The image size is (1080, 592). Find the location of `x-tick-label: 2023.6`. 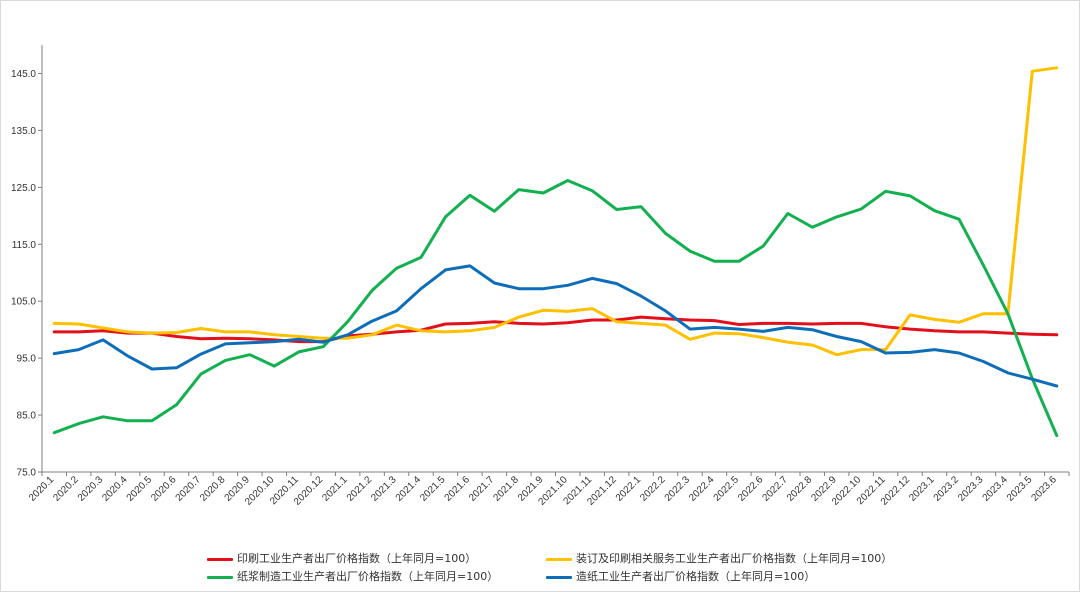

x-tick-label: 2023.6 is located at coordinates (1044, 489).